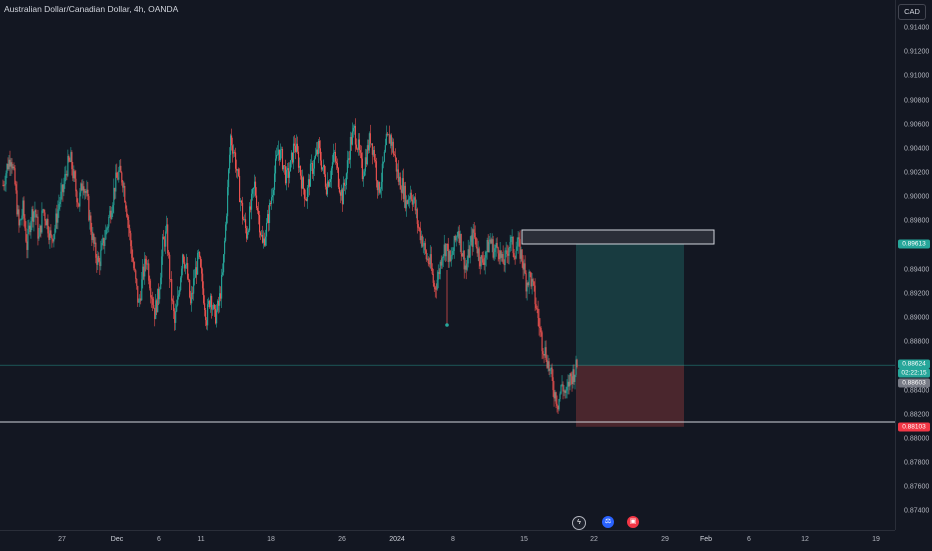 The width and height of the screenshot is (932, 551). I want to click on earnings-event-icon: ⚖, so click(608, 522).